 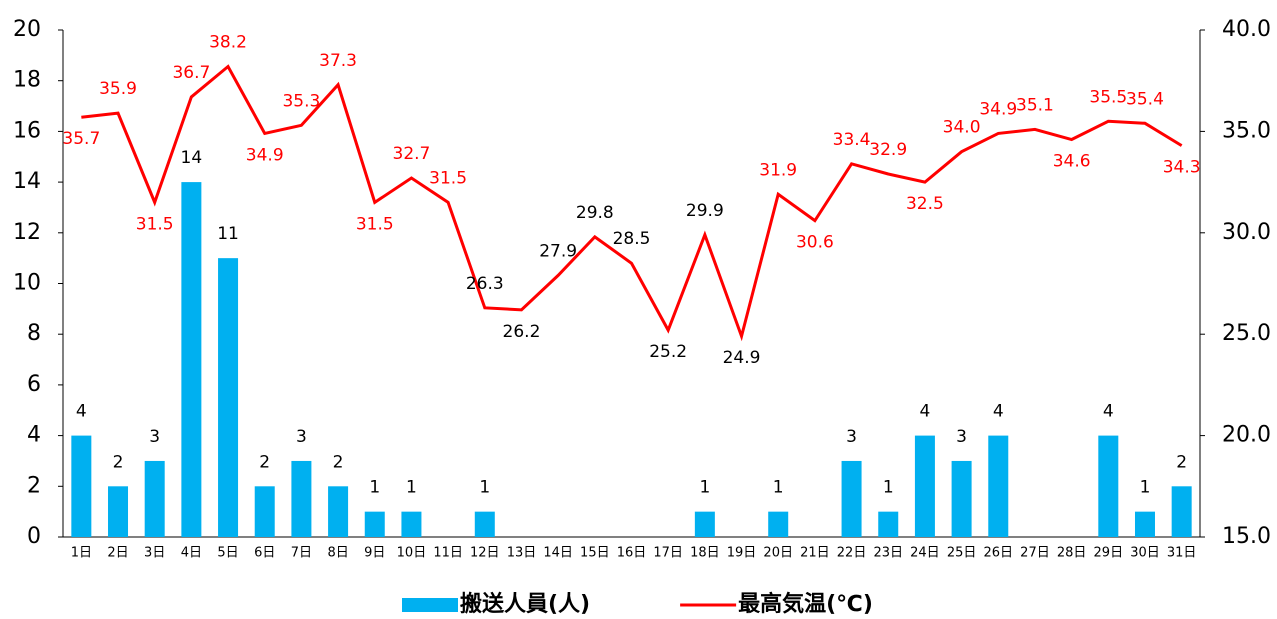 I want to click on x-tick-label: 15日, so click(x=595, y=553).